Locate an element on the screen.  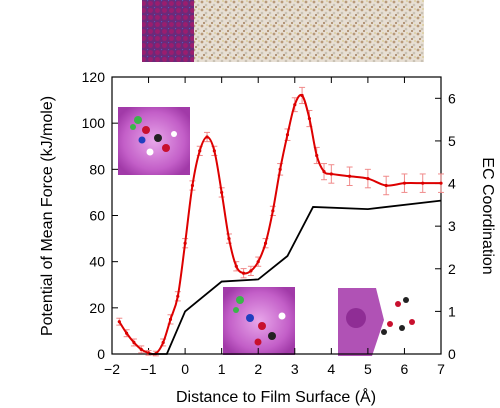
x-tick-label: 2 is located at coordinates (258, 369).